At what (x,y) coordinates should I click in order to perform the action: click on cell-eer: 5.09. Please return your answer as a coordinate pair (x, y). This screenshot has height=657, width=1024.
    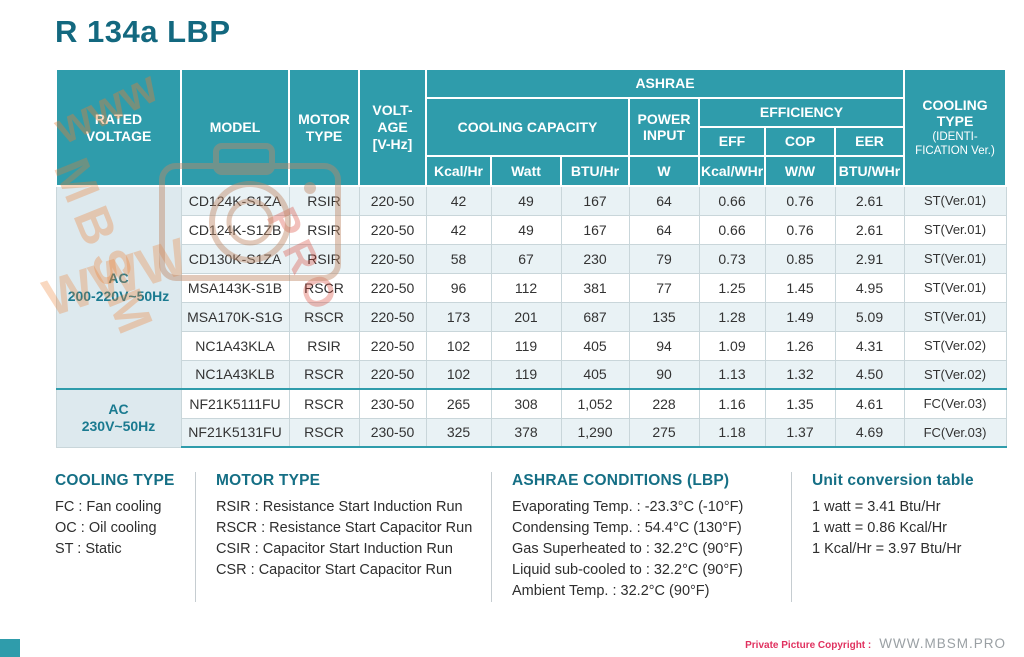
    Looking at the image, I should click on (869, 316).